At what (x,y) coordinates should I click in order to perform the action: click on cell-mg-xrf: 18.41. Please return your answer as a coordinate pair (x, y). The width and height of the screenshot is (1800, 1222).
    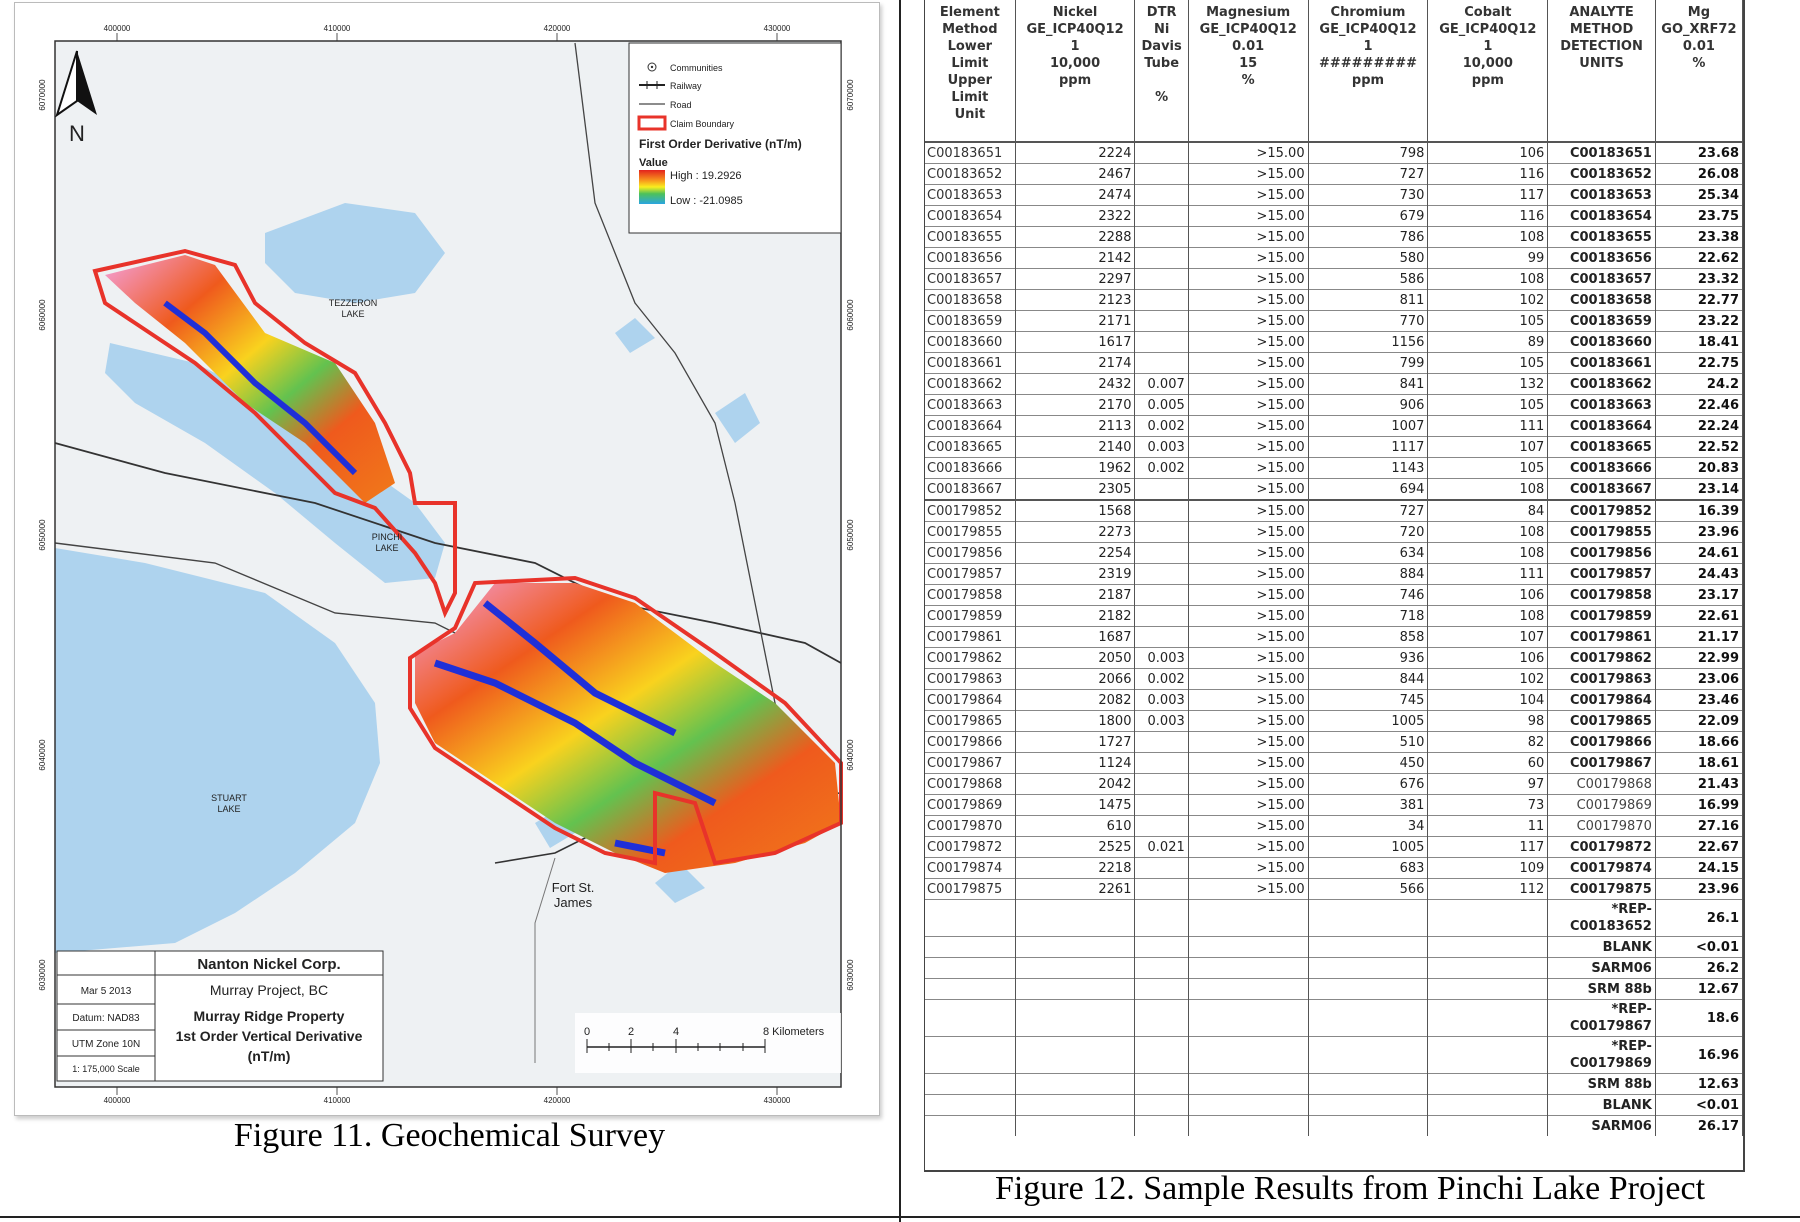
    Looking at the image, I should click on (1699, 342).